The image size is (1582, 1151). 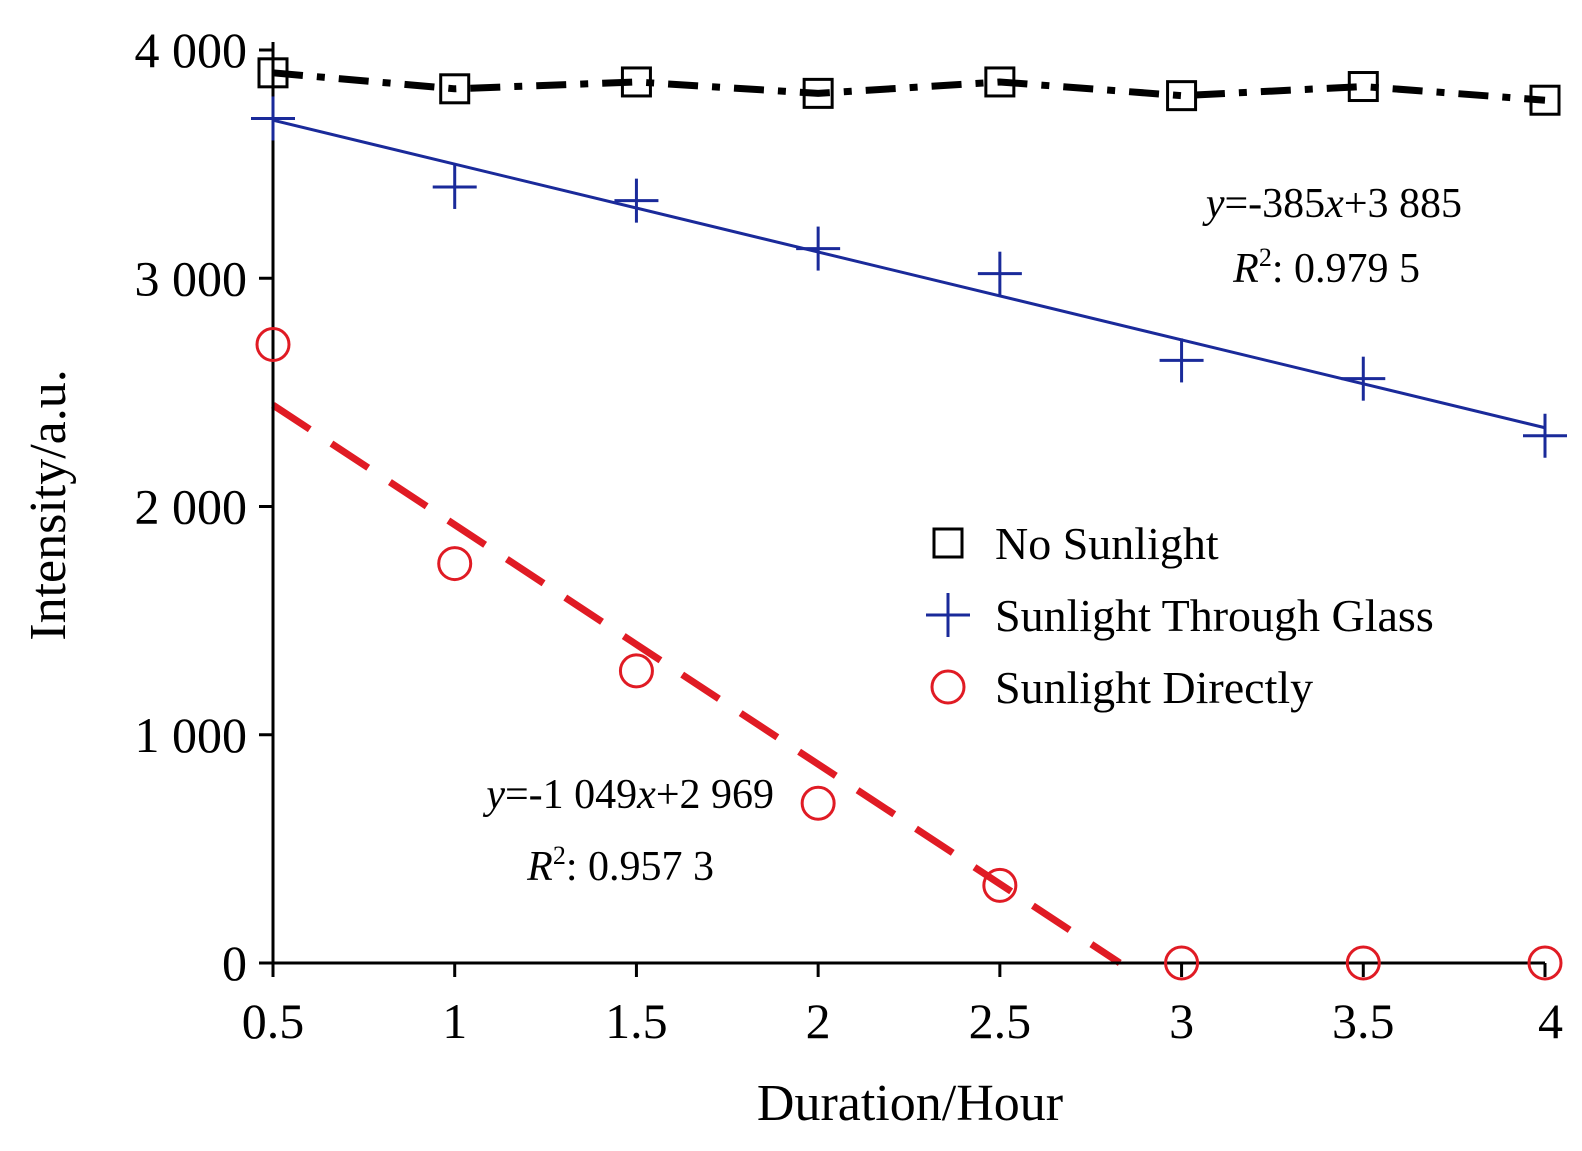 What do you see at coordinates (1107, 543) in the screenshot?
I see `legend-label: No Sunlight` at bounding box center [1107, 543].